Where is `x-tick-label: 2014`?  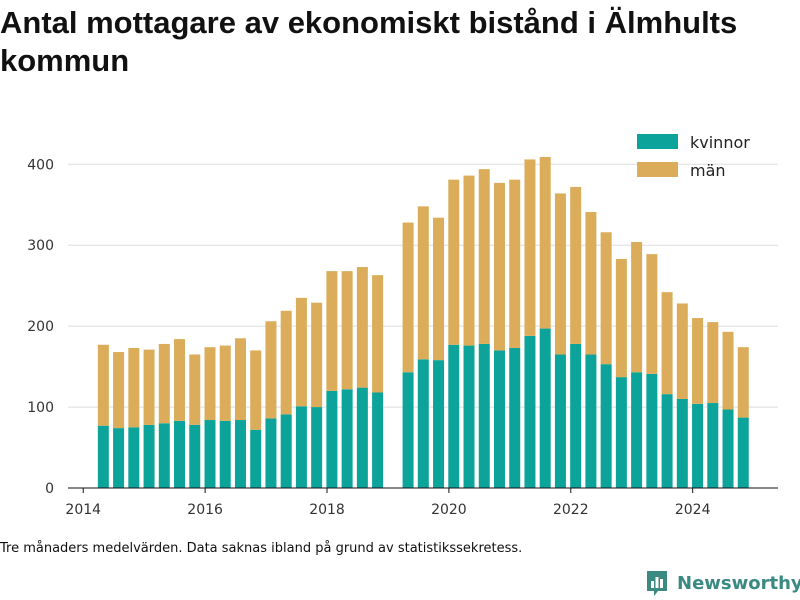
x-tick-label: 2014 is located at coordinates (83, 510).